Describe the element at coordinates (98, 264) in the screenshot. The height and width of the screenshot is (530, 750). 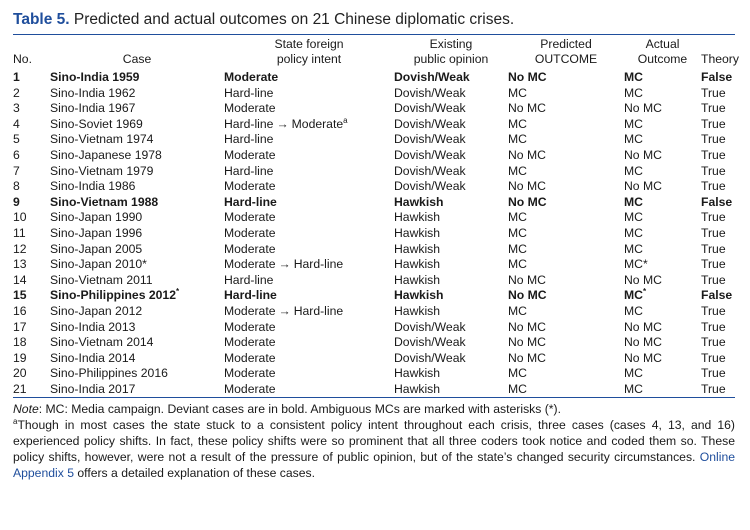
I see `case-name: Sino-Japan 2010*` at that location.